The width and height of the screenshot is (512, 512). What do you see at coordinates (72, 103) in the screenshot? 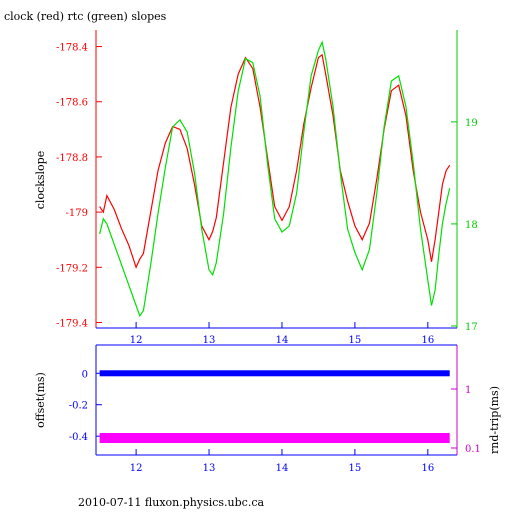
I see `y-tick-label: -178.6` at bounding box center [72, 103].